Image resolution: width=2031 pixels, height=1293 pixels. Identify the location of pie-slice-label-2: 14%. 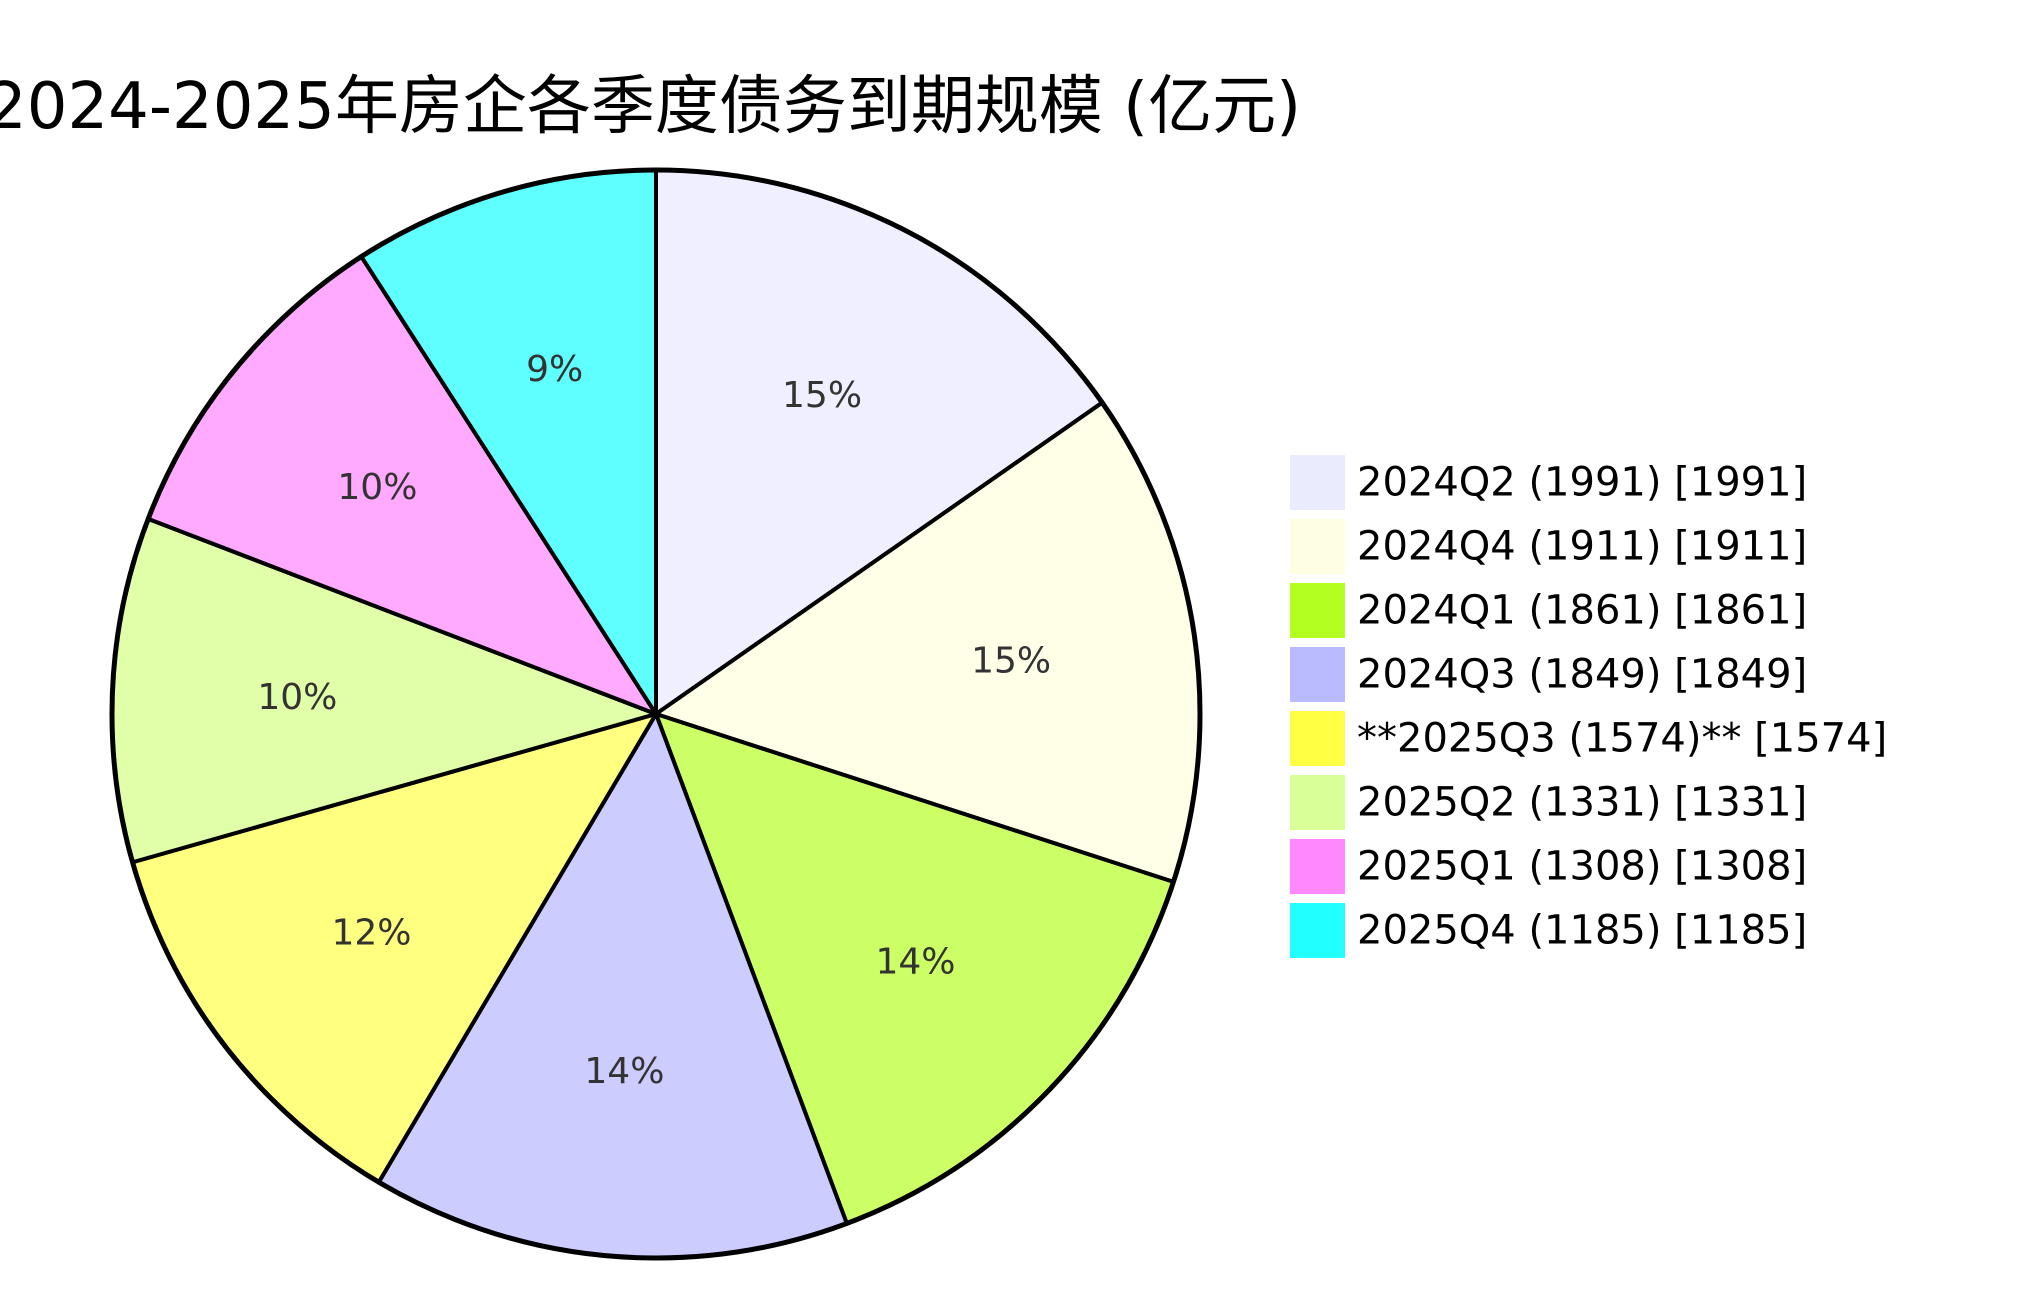
(915, 962).